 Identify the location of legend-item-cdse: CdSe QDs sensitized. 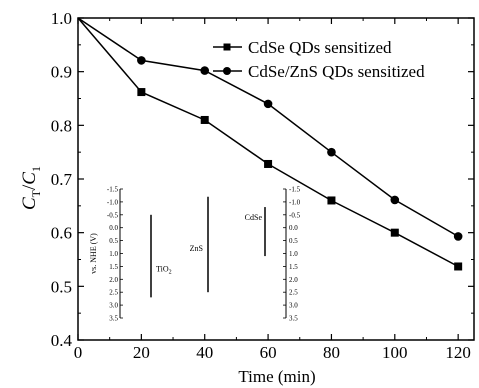
(302, 47).